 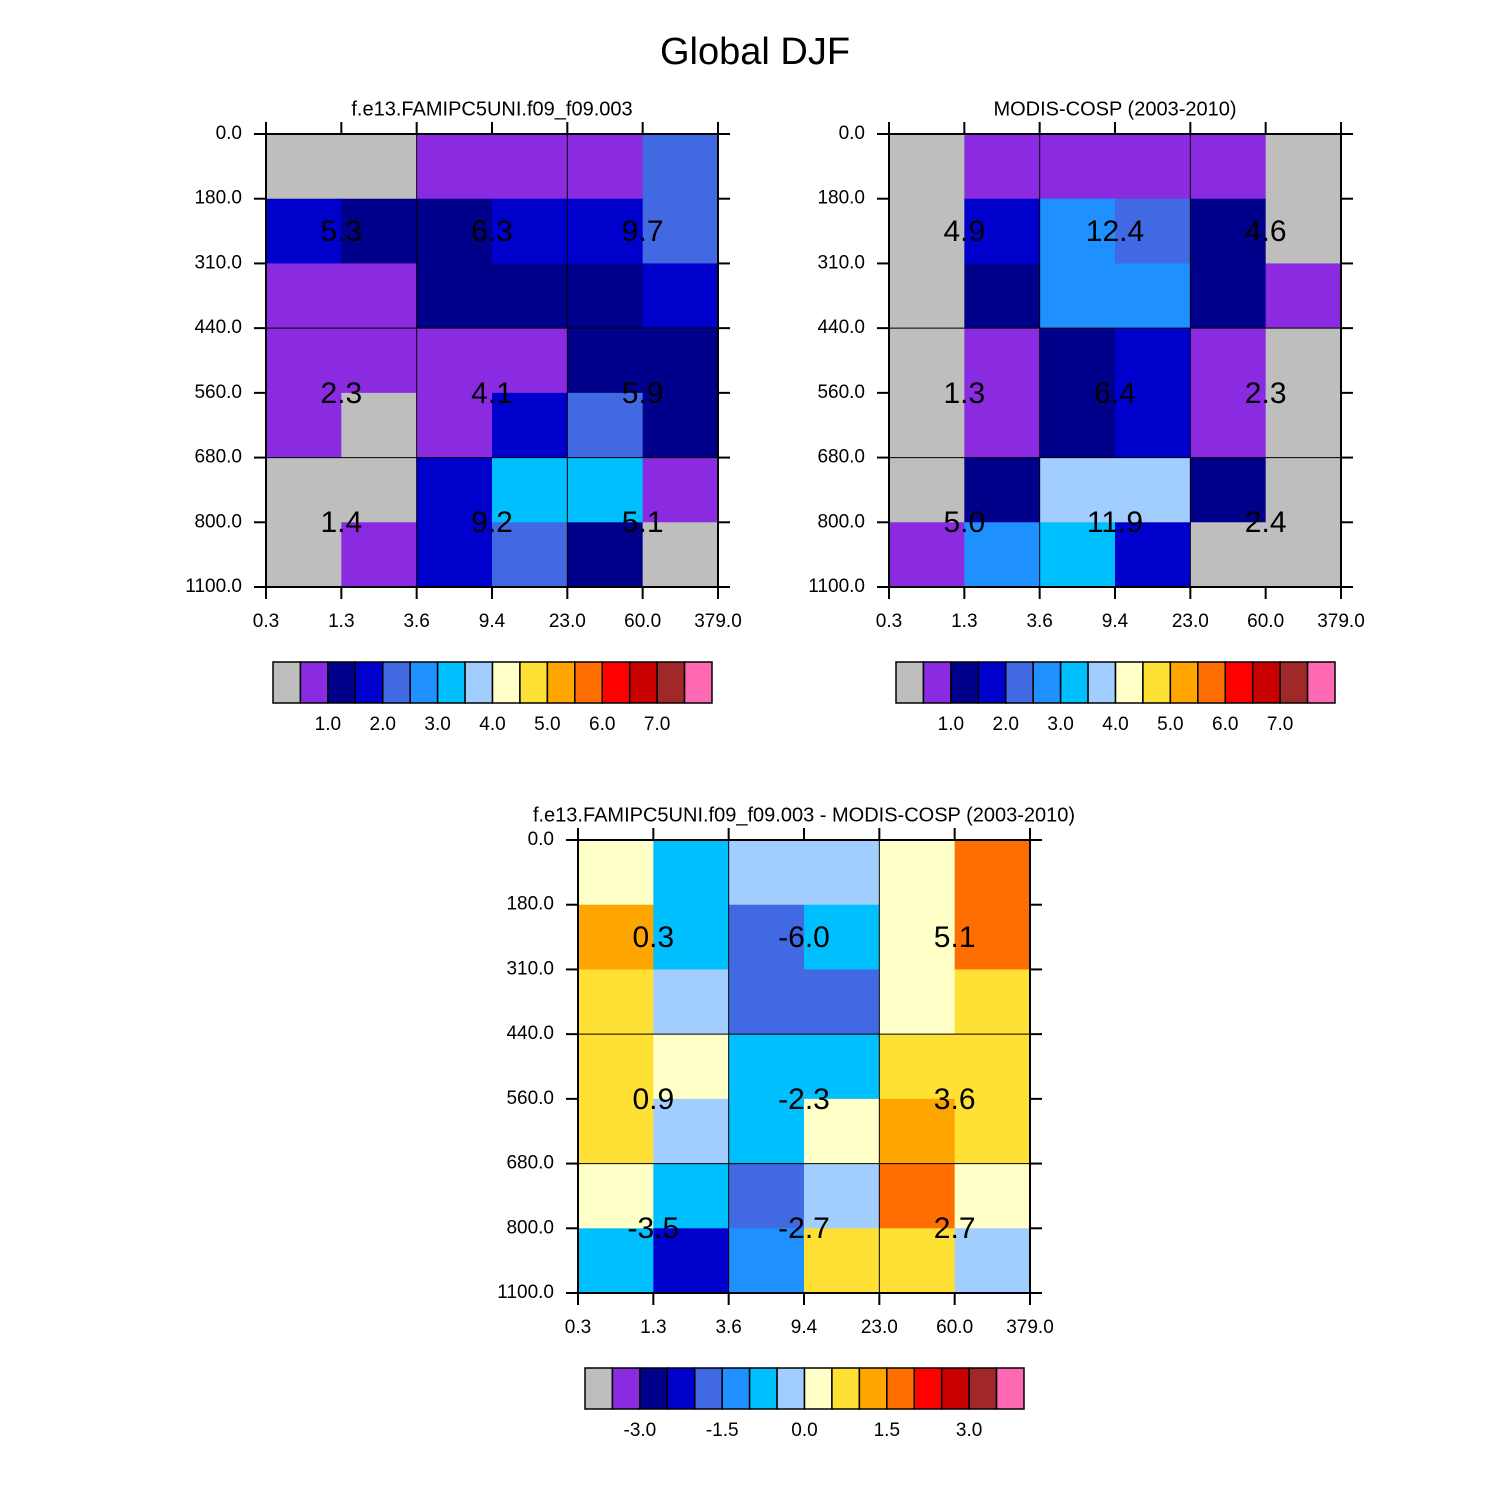 What do you see at coordinates (1115, 522) in the screenshot?
I see `block-label: 11.9` at bounding box center [1115, 522].